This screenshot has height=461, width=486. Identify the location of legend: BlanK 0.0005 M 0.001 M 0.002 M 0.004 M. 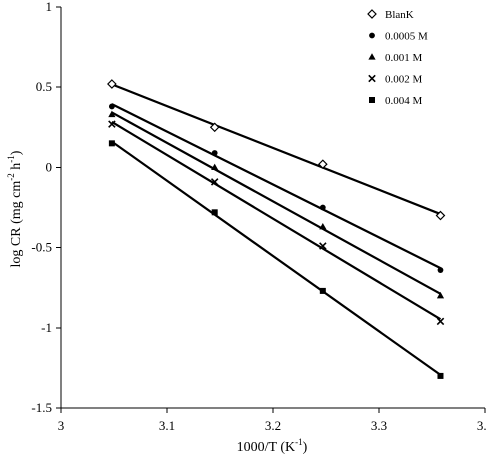
(397, 58).